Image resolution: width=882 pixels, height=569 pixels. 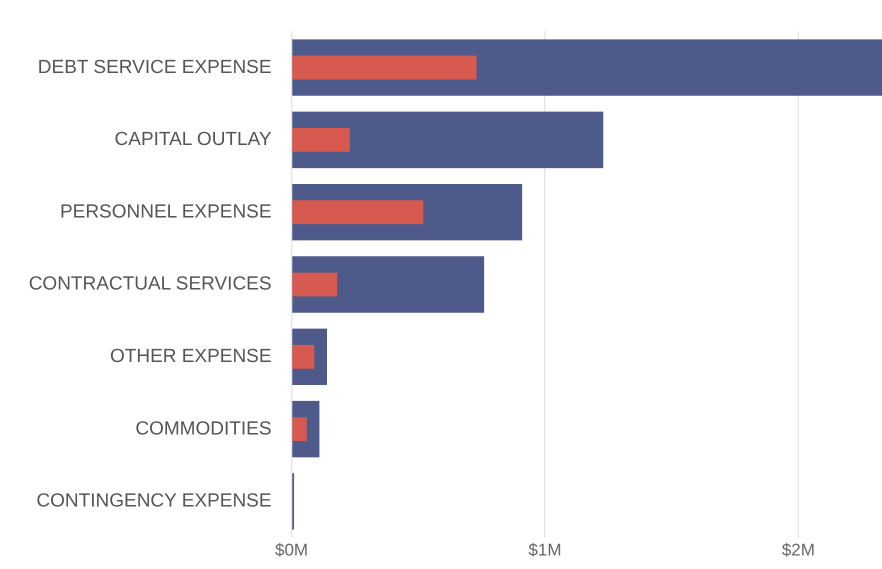 What do you see at coordinates (150, 284) in the screenshot?
I see `y-tick-label: CONTRACTUAL SERVICES` at bounding box center [150, 284].